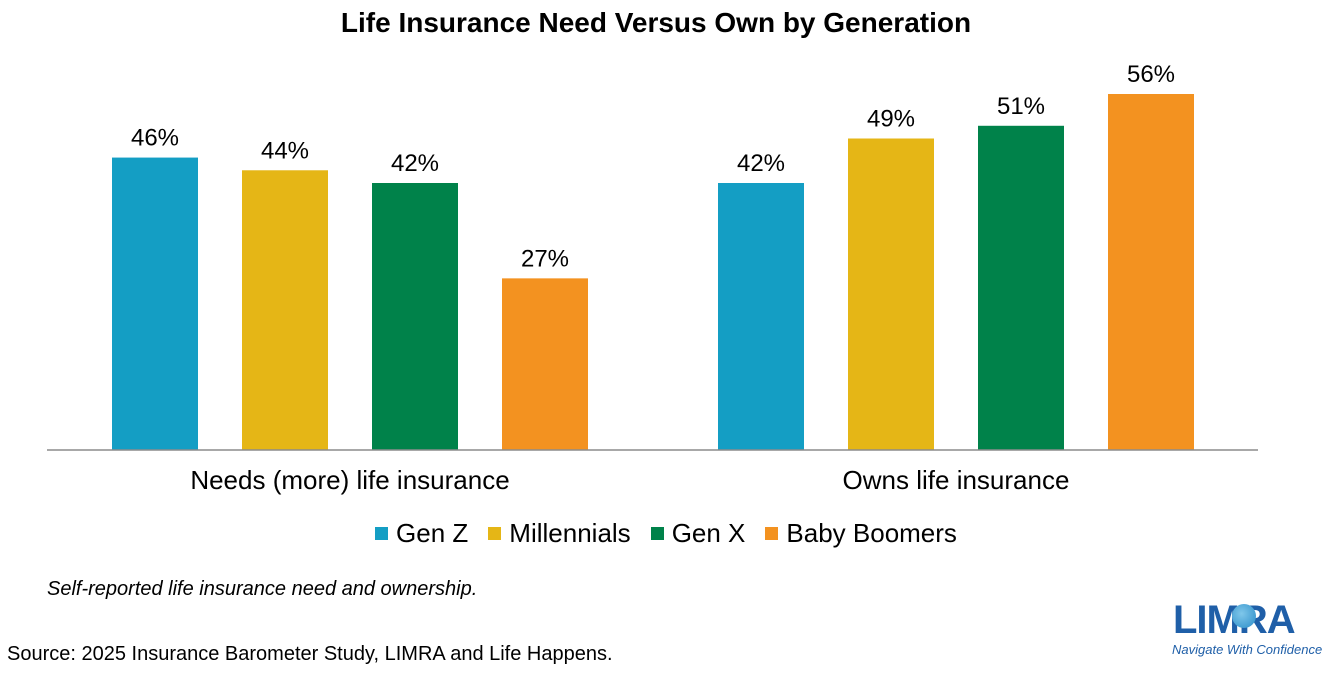 Image resolution: width=1332 pixels, height=676 pixels. What do you see at coordinates (956, 480) in the screenshot?
I see `category-label: Owns life insurance` at bounding box center [956, 480].